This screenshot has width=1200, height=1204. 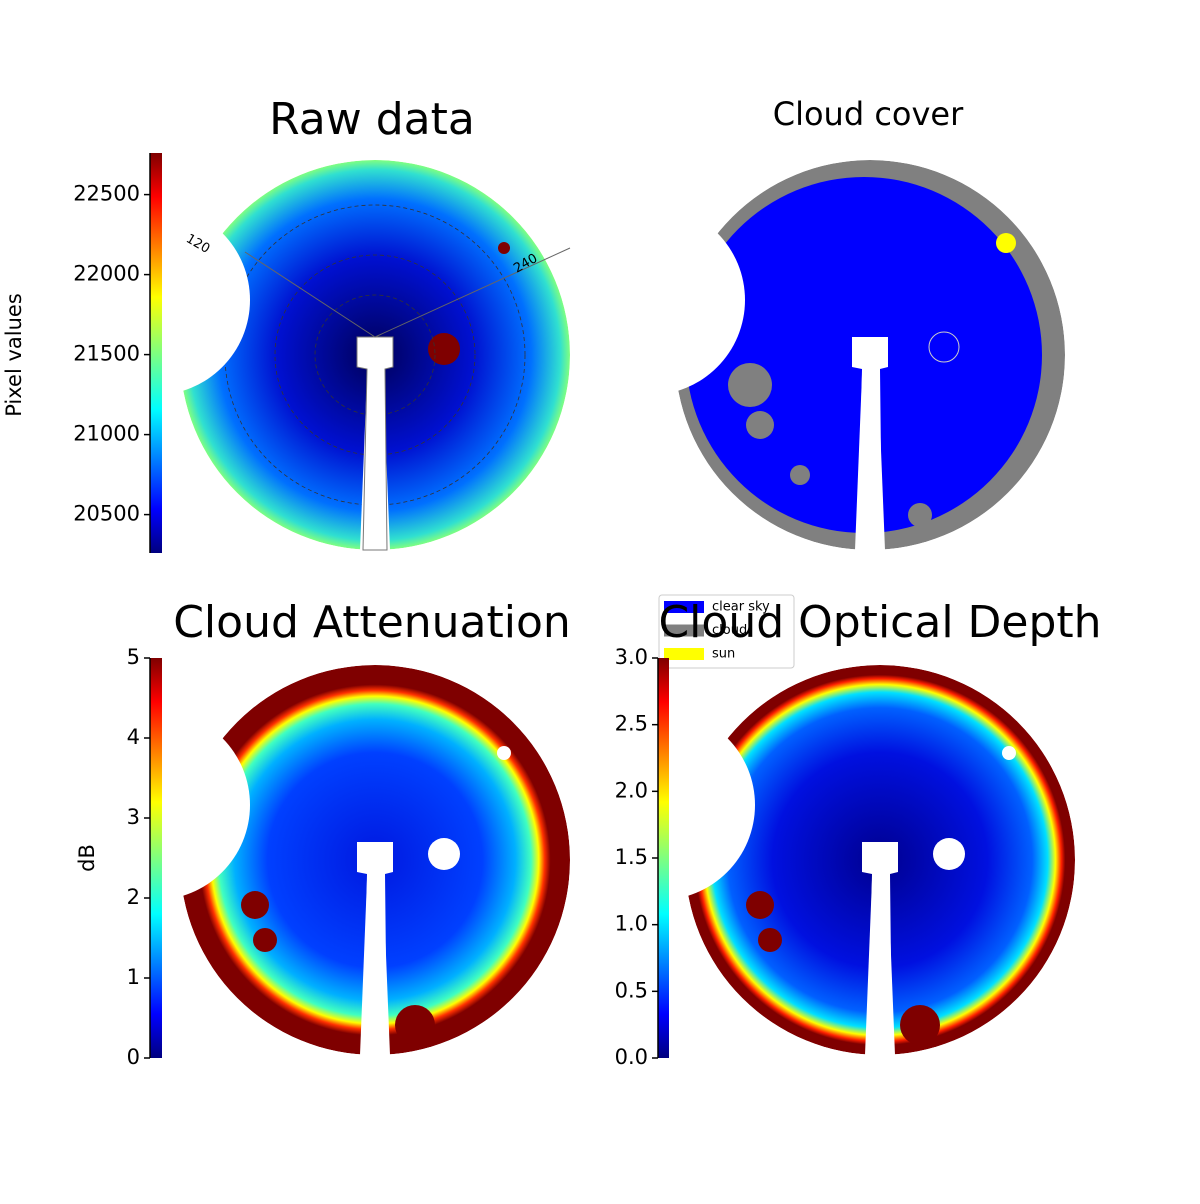 I want to click on tick-label: 22000, so click(x=106, y=274).